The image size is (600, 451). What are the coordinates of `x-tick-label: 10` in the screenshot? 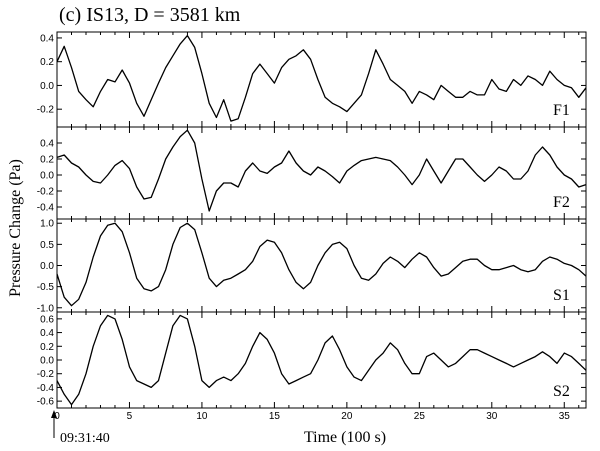 It's located at (202, 416).